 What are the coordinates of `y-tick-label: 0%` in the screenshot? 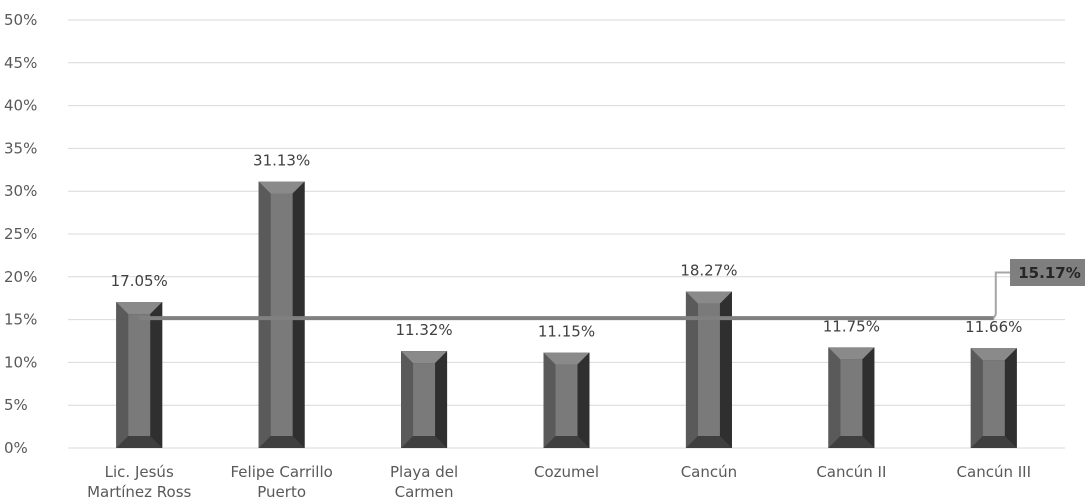 It's located at (16, 448).